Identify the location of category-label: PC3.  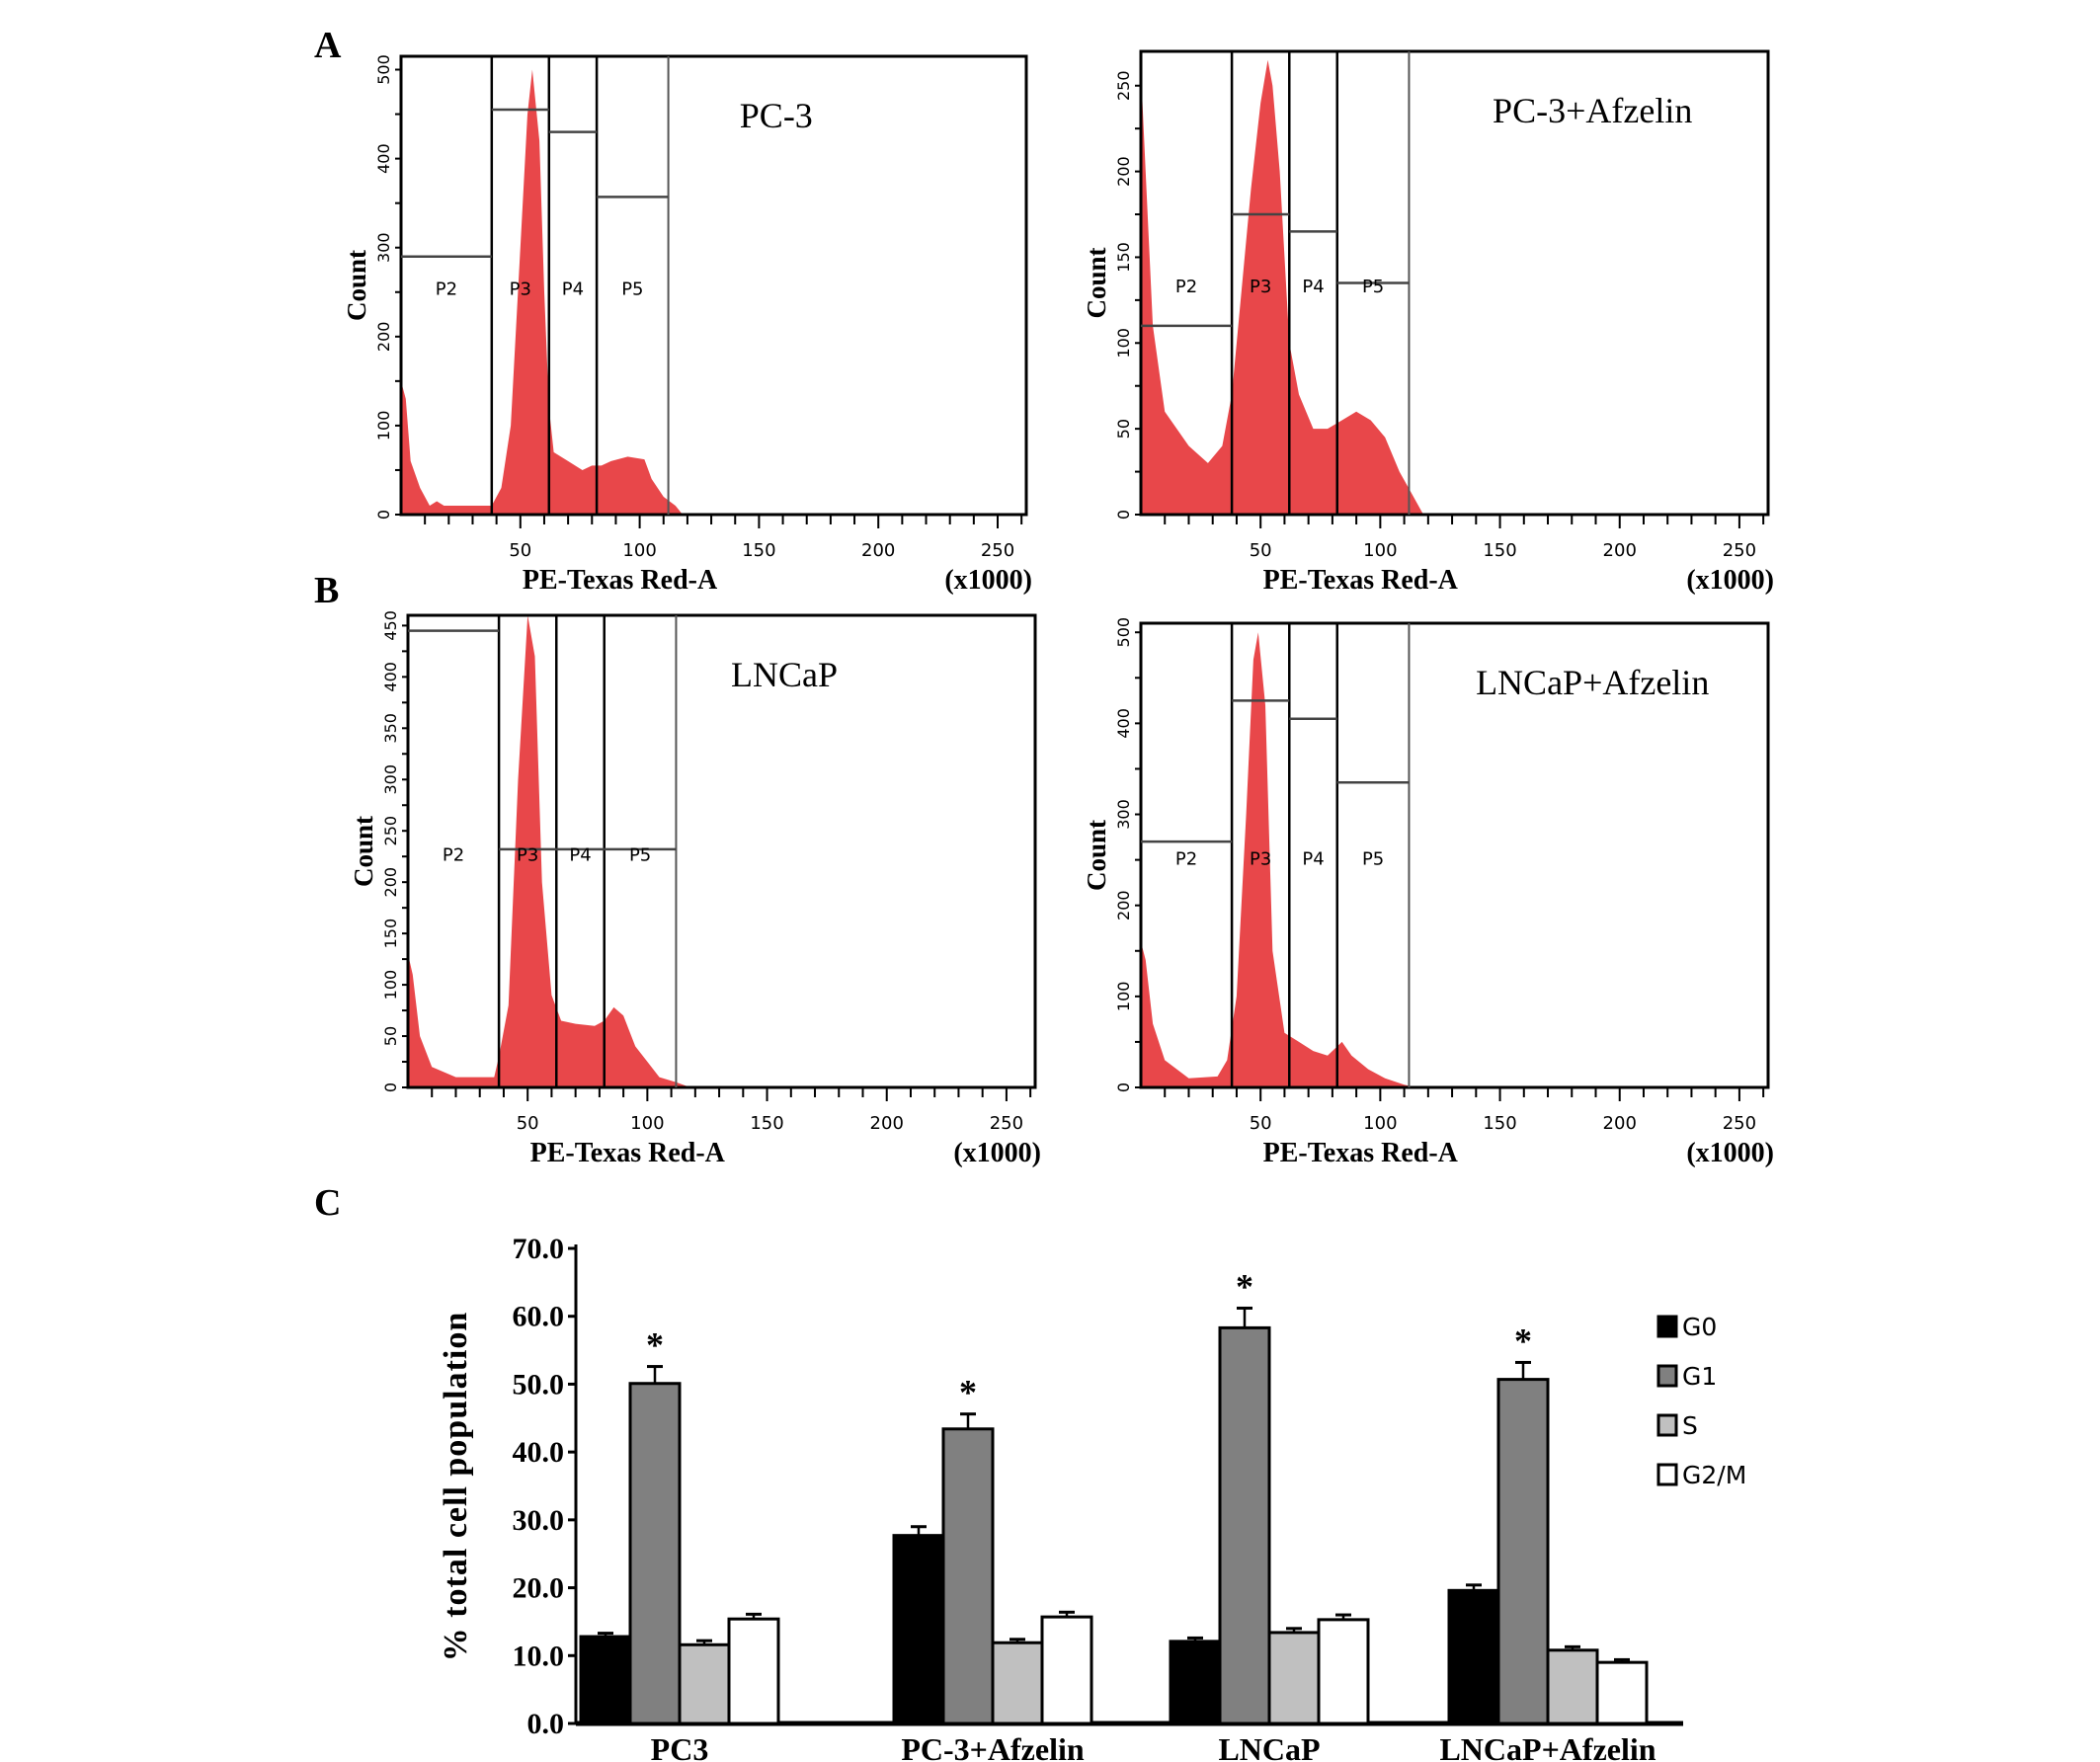
(680, 1747).